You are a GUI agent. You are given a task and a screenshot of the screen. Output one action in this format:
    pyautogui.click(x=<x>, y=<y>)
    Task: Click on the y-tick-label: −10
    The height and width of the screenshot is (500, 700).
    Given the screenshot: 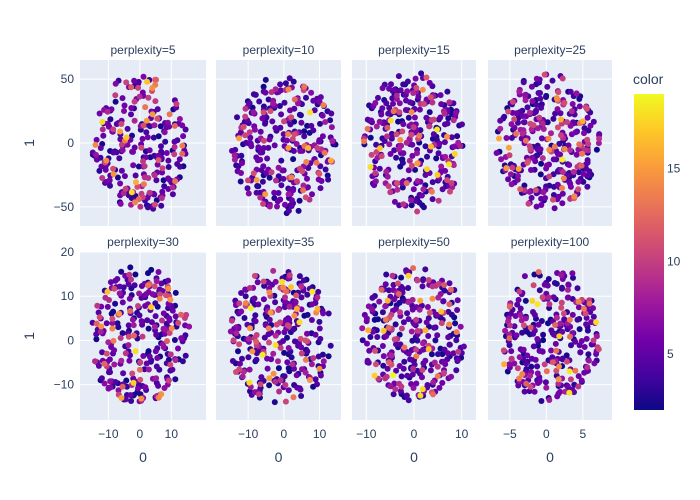 What is the action you would take?
    pyautogui.click(x=64, y=385)
    